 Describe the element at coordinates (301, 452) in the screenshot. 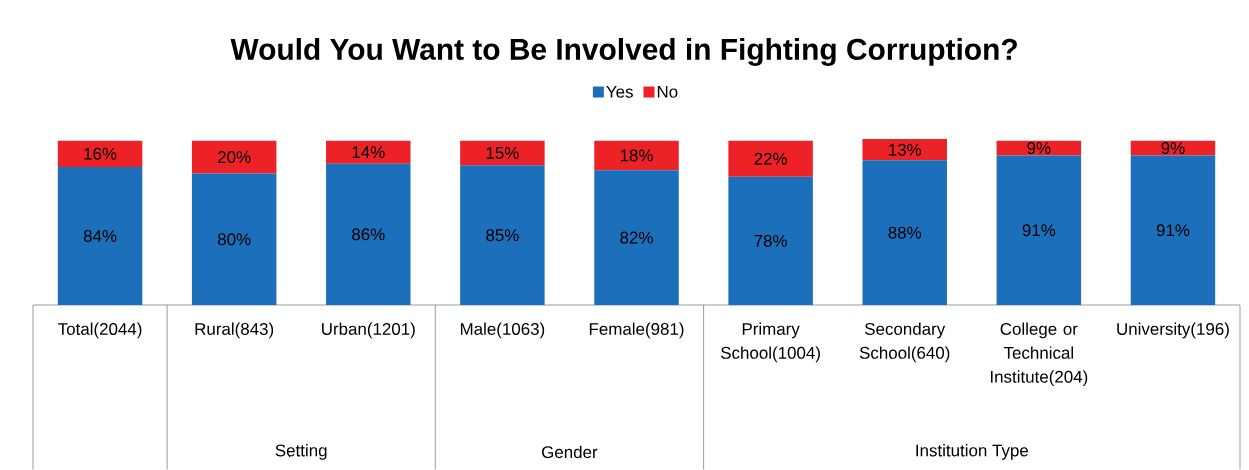

I see `text: Setting` at that location.